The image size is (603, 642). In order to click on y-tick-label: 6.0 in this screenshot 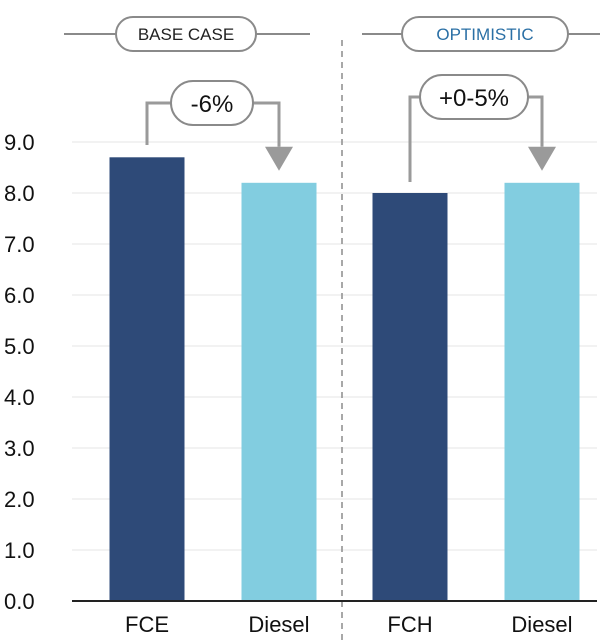, I will do `click(19, 295)`.